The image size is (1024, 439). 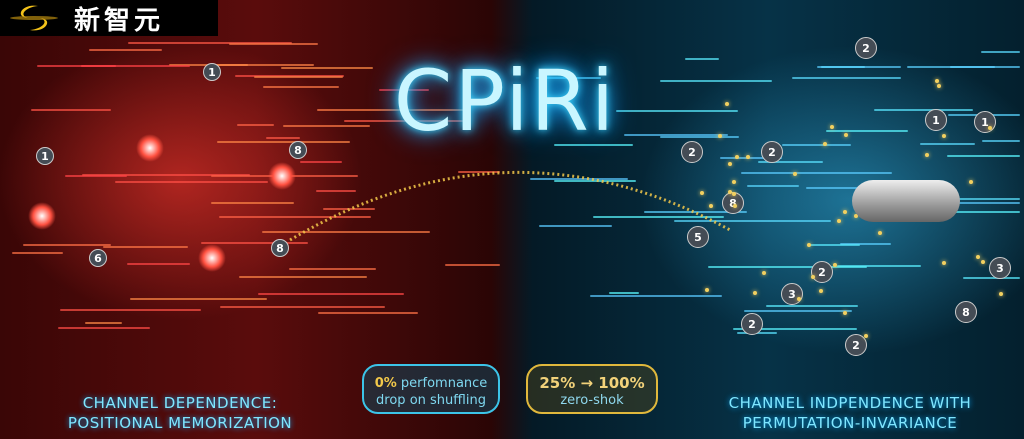 What do you see at coordinates (592, 400) in the screenshot?
I see `zero-shot-label: zero-shok` at bounding box center [592, 400].